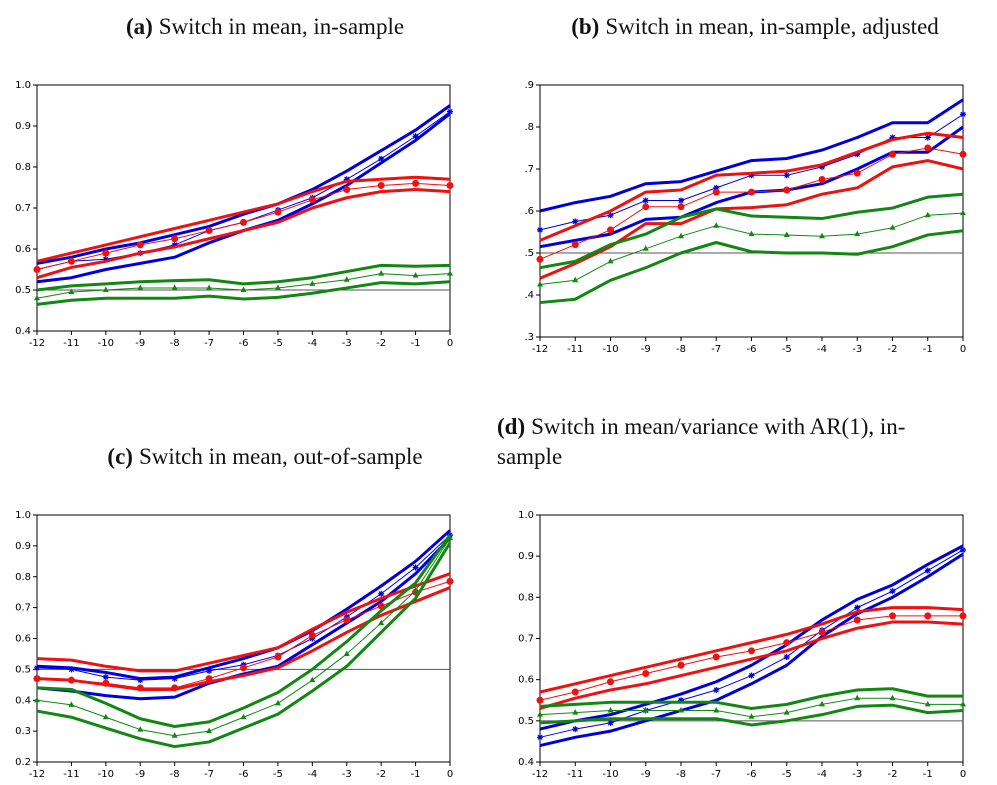 The image size is (997, 785). Describe the element at coordinates (381, 774) in the screenshot. I see `x-tick-label: -2` at that location.